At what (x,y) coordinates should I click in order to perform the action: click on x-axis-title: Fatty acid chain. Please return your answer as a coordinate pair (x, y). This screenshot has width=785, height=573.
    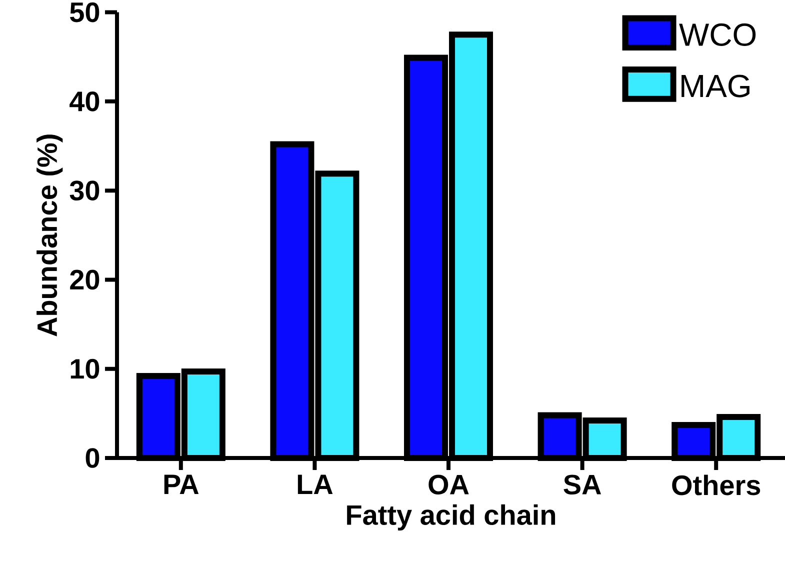
    Looking at the image, I should click on (451, 517).